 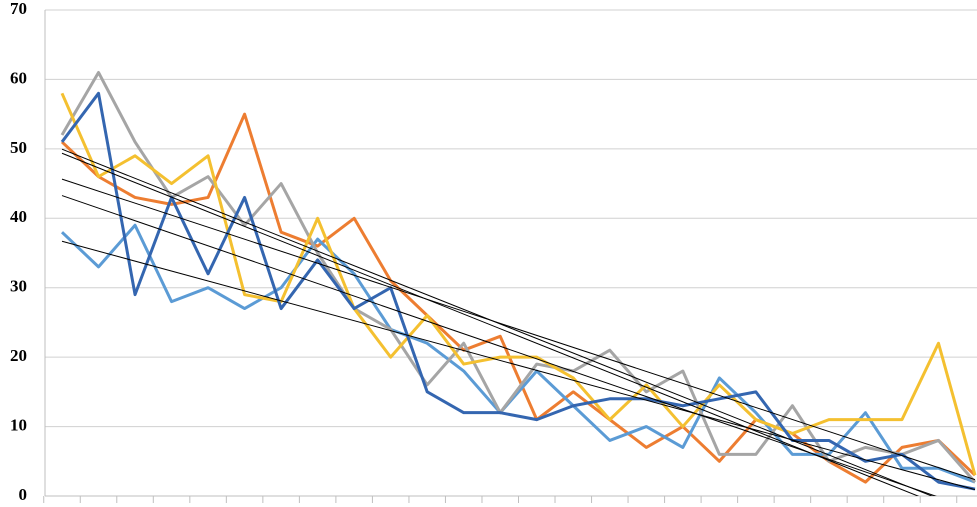 I want to click on y-tick-label: 50, so click(x=18, y=147).